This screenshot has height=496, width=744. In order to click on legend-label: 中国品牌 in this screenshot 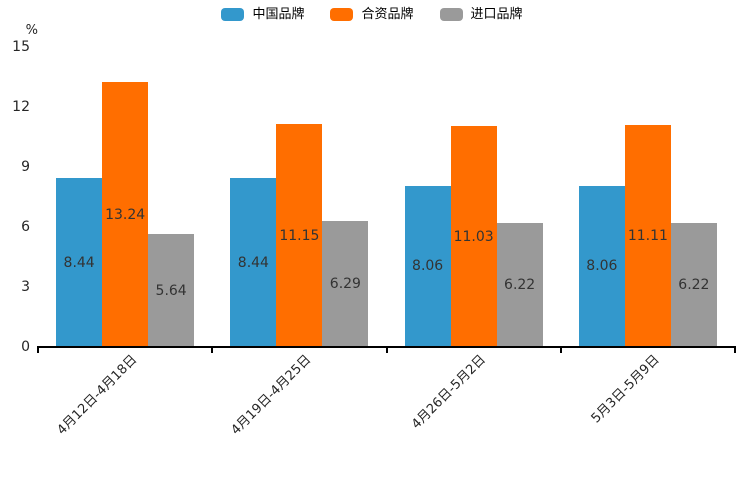, I will do `click(278, 14)`.